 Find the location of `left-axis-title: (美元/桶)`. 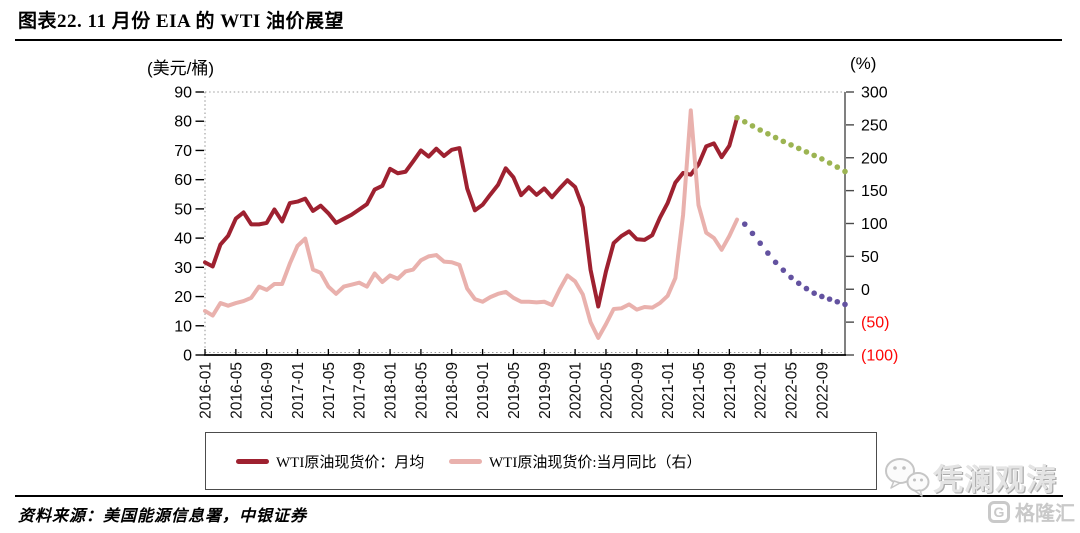

left-axis-title: (美元/桶) is located at coordinates (181, 68).